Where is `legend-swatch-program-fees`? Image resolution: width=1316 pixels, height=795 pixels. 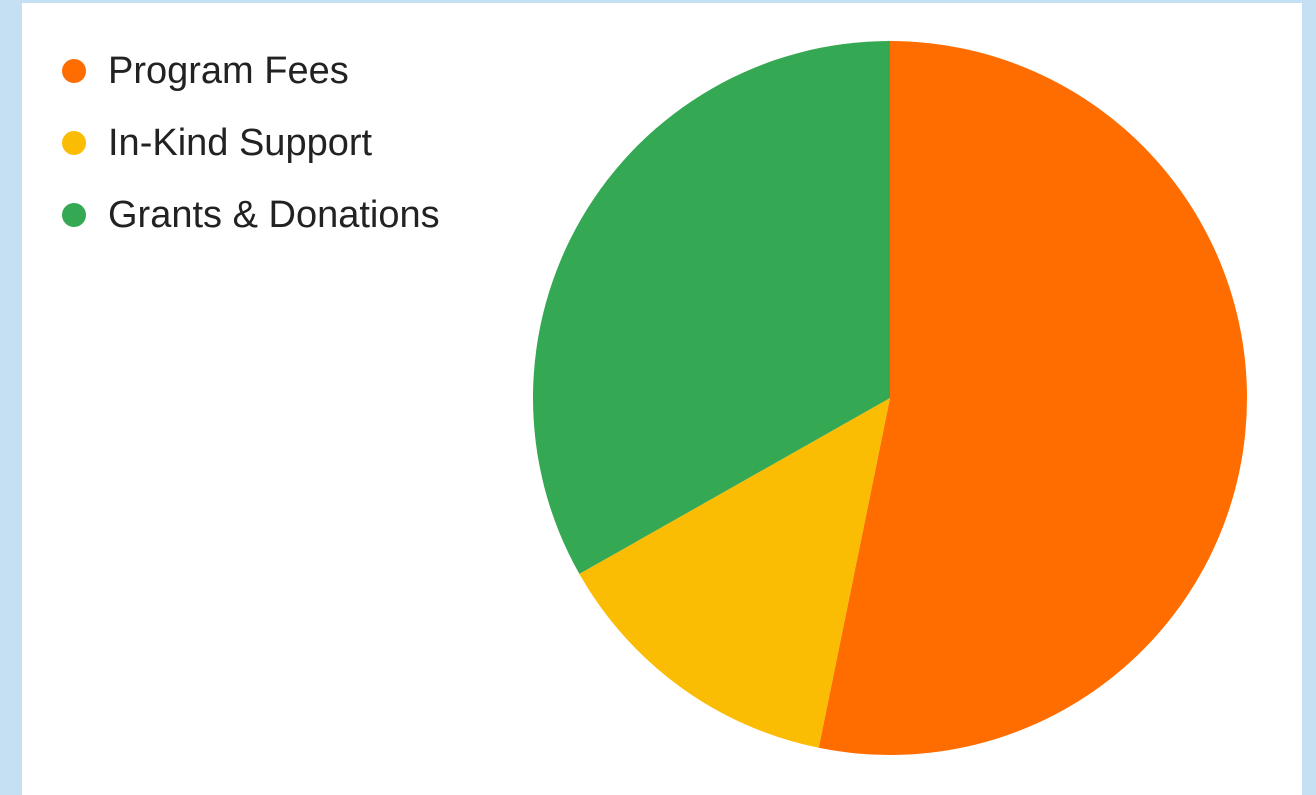
legend-swatch-program-fees is located at coordinates (74, 71).